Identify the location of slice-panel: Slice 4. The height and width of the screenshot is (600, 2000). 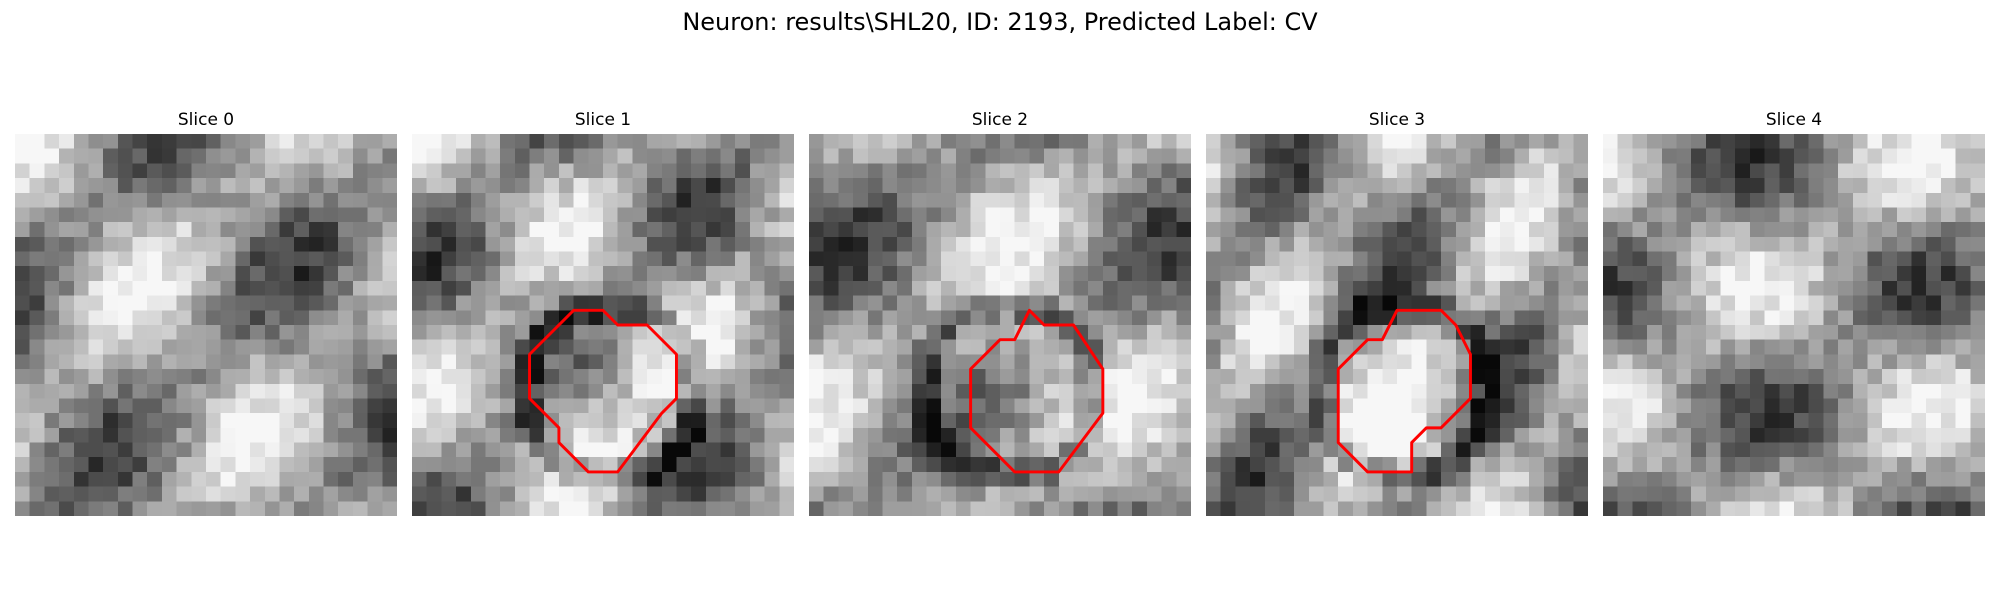
(1794, 312).